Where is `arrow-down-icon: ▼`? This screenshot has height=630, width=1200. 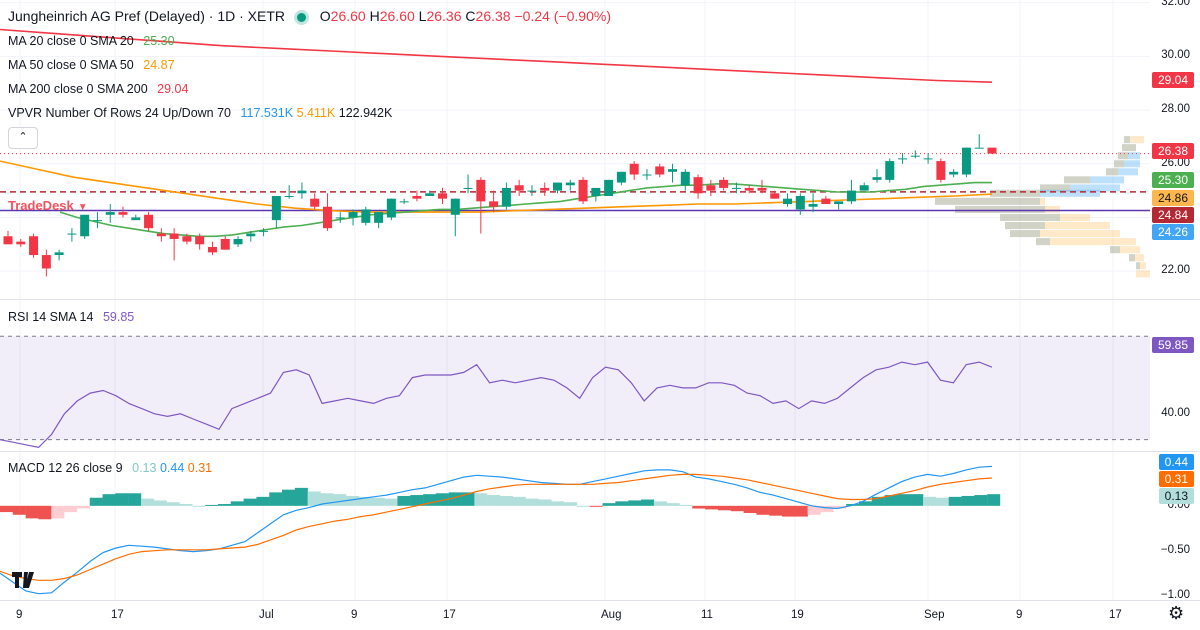 arrow-down-icon: ▼ is located at coordinates (82, 207).